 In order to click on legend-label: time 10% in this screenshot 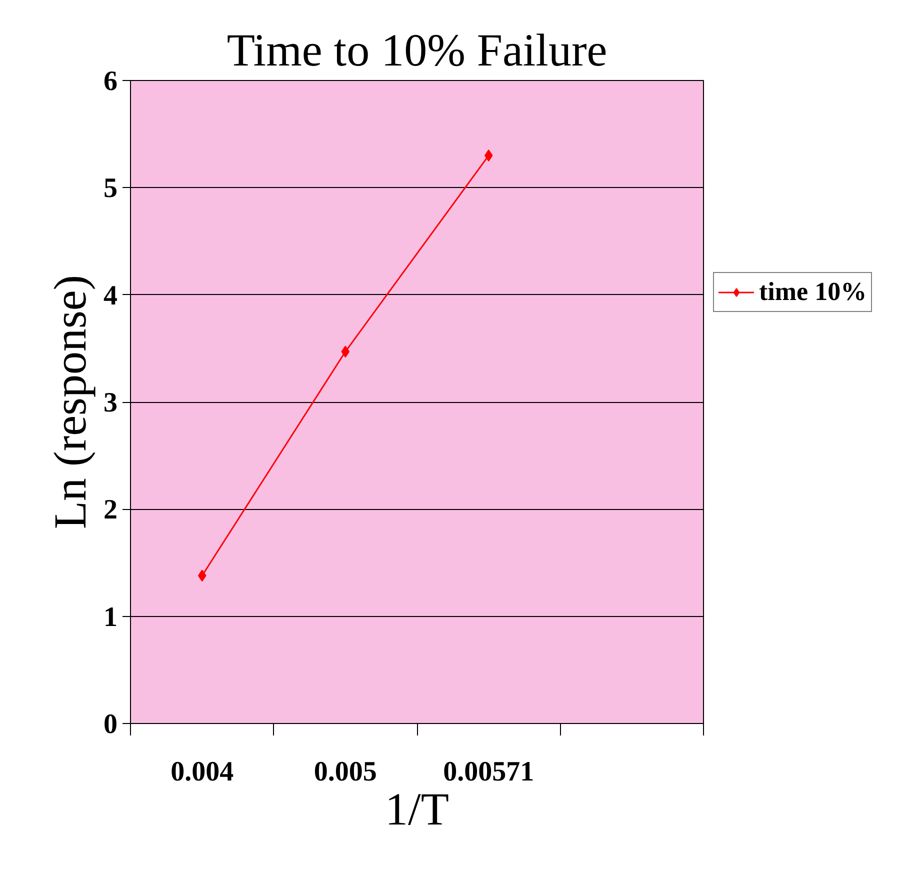, I will do `click(813, 292)`.